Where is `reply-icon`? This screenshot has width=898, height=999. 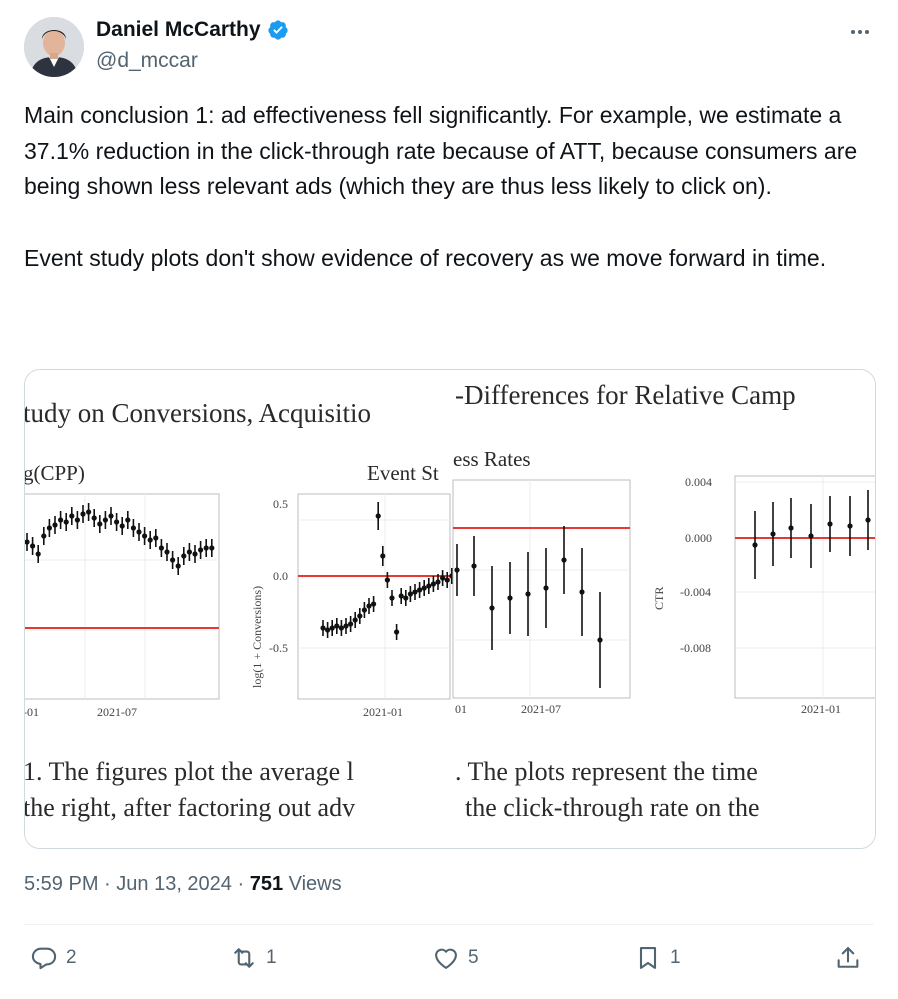 reply-icon is located at coordinates (44, 958).